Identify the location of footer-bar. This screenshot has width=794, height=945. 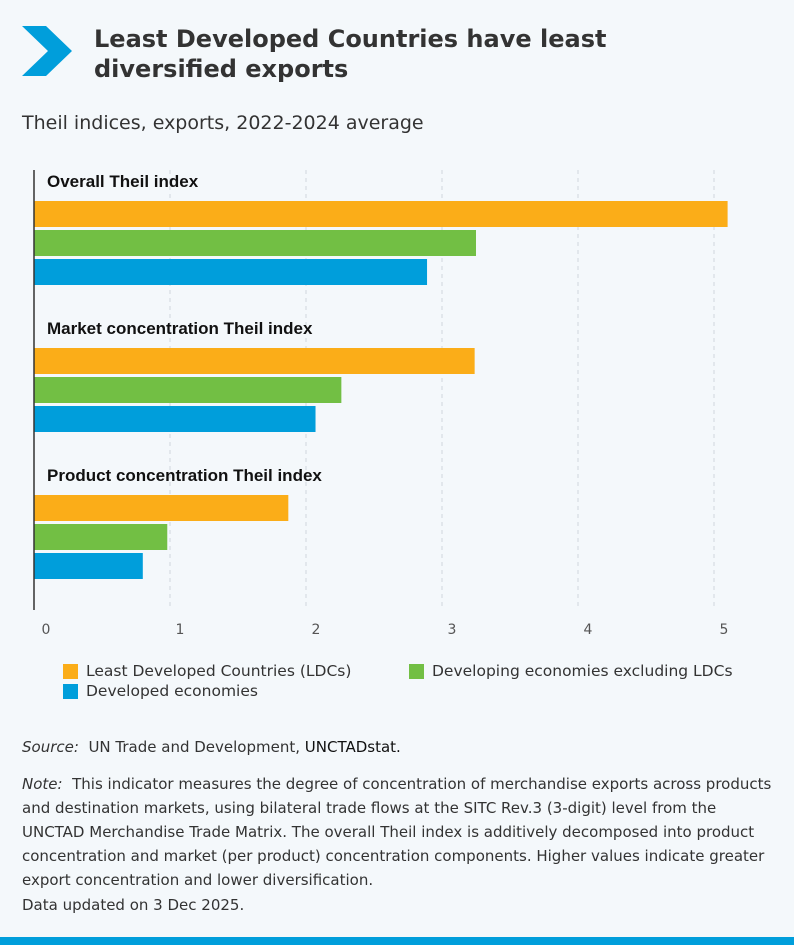
(397, 941).